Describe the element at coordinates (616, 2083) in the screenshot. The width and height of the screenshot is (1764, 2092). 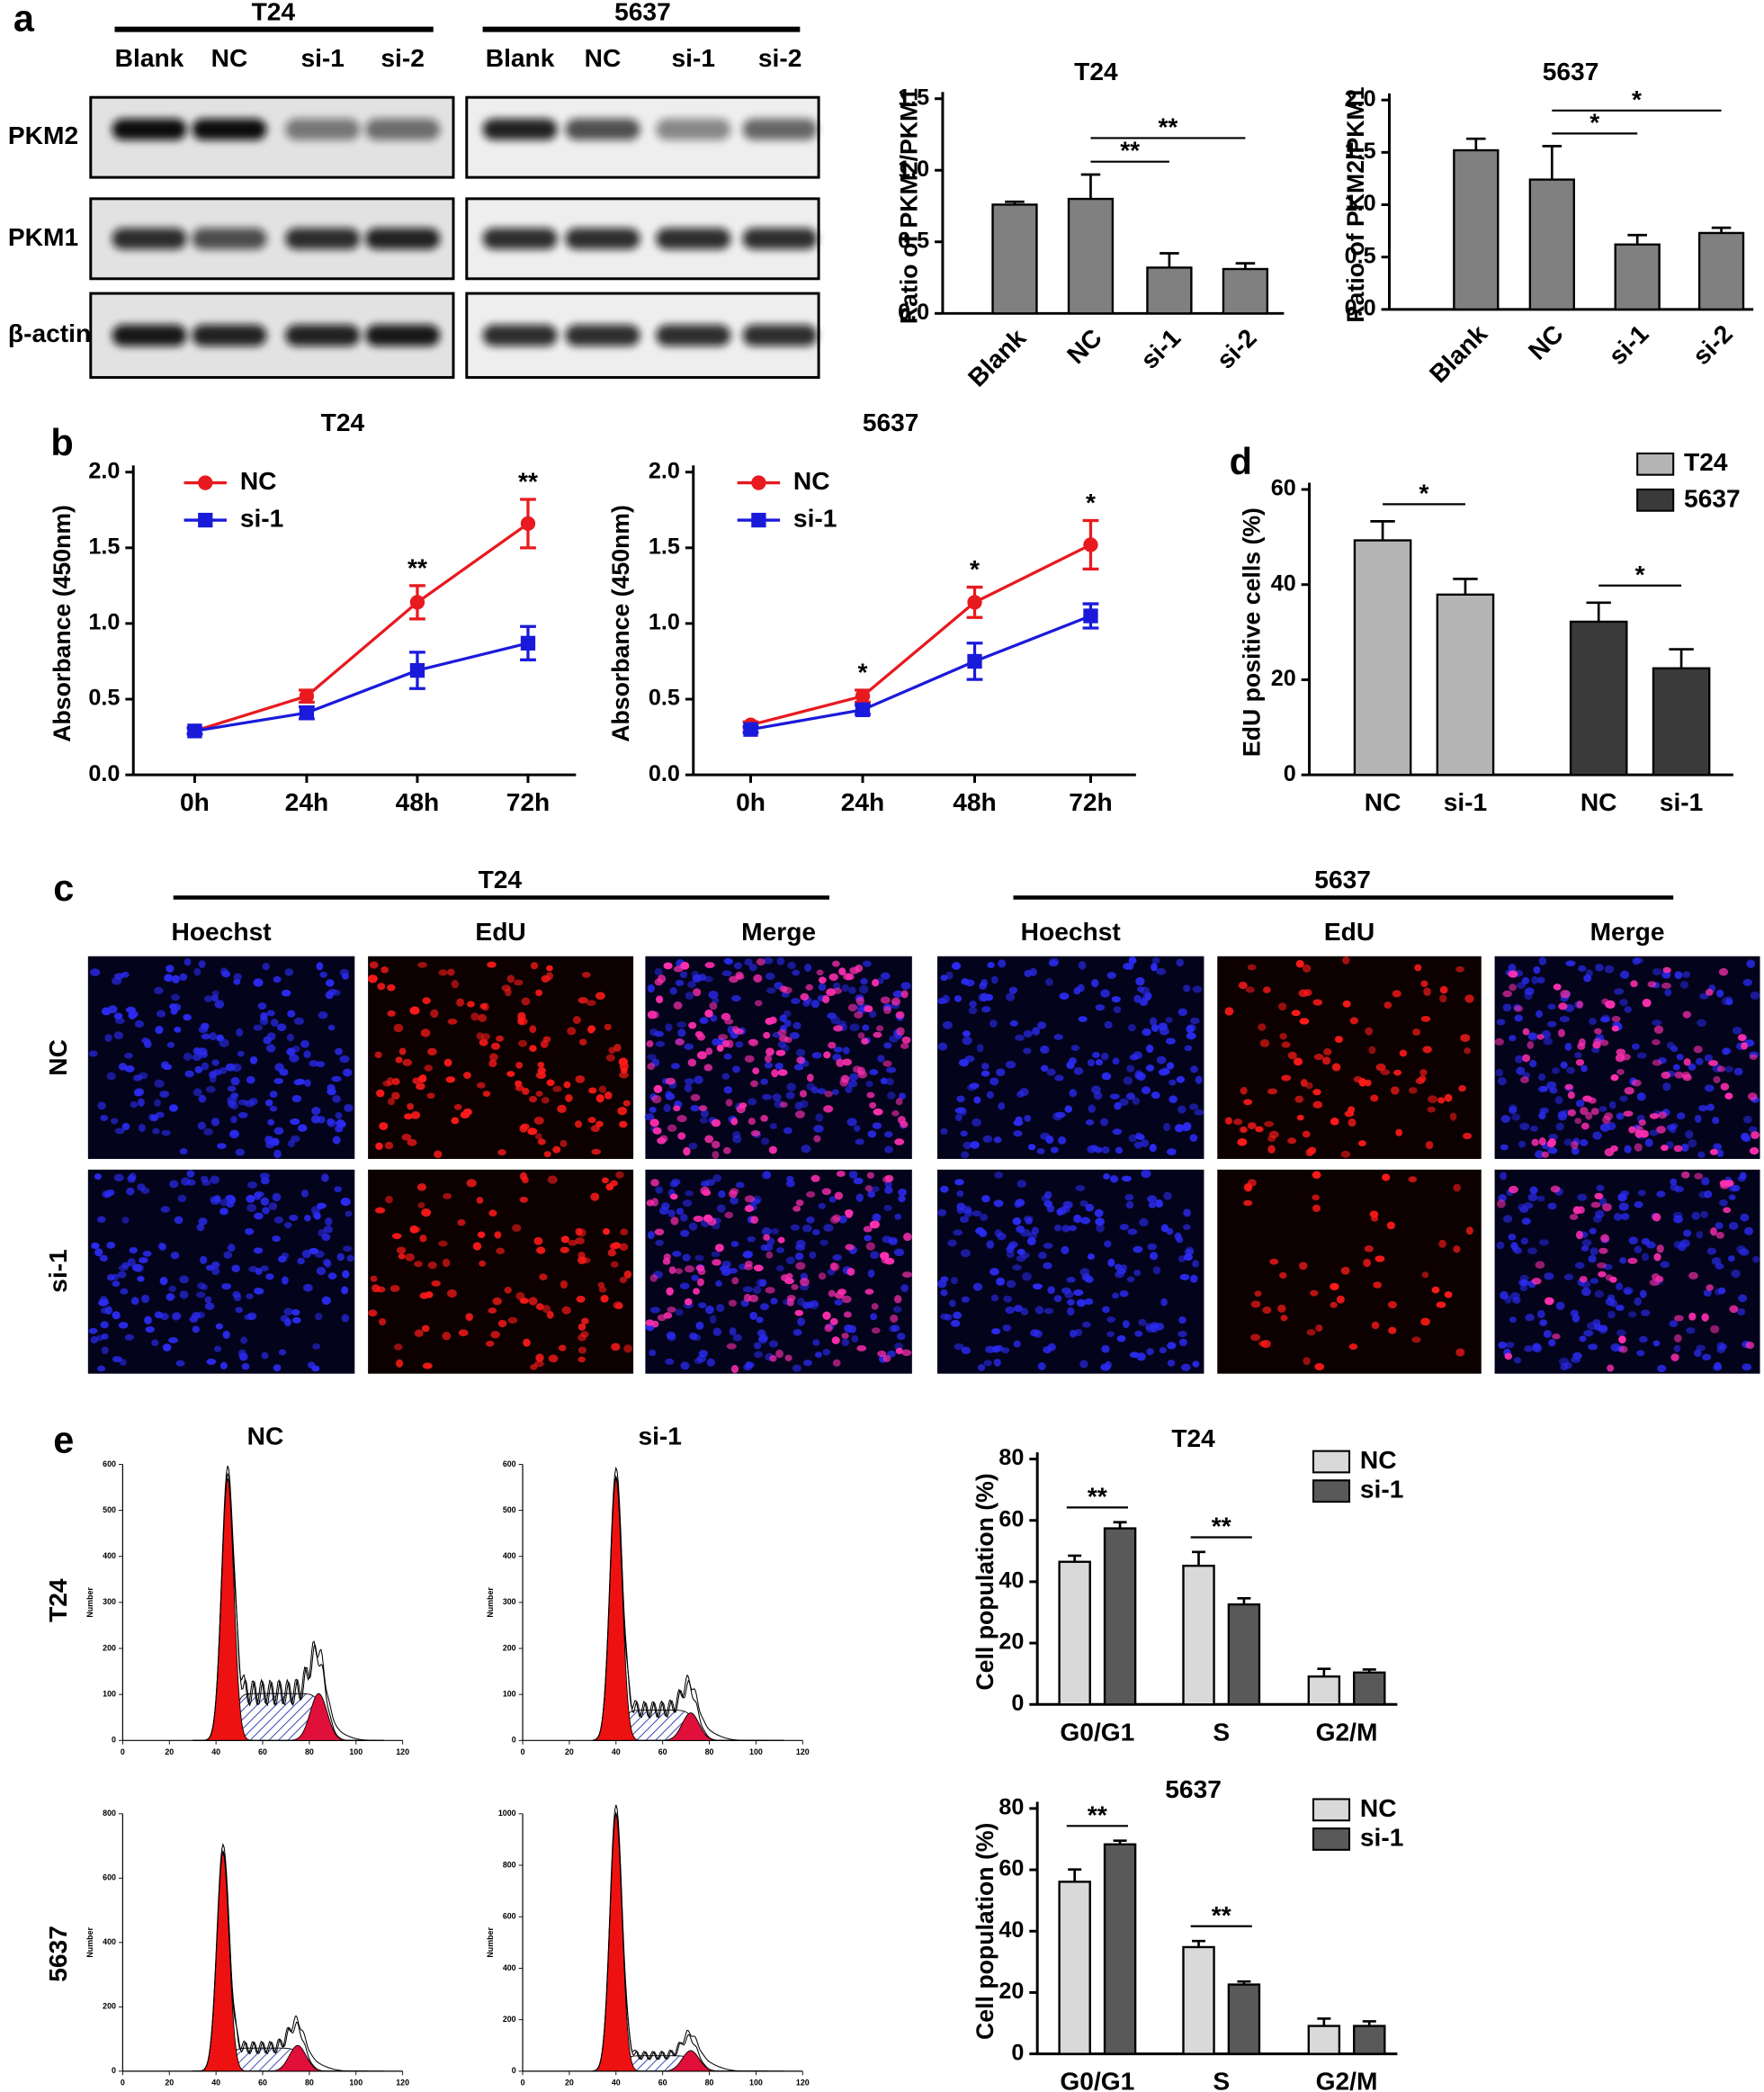
I see `x-tick-label: 40` at that location.